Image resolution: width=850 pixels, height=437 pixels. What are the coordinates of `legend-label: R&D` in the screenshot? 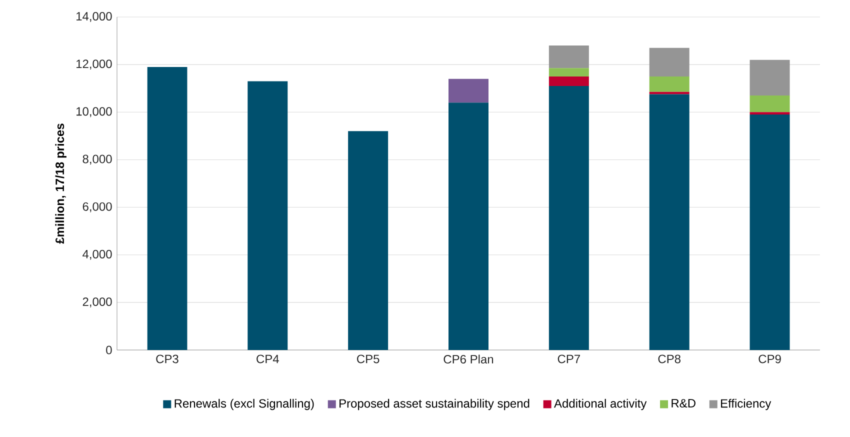 It's located at (684, 403).